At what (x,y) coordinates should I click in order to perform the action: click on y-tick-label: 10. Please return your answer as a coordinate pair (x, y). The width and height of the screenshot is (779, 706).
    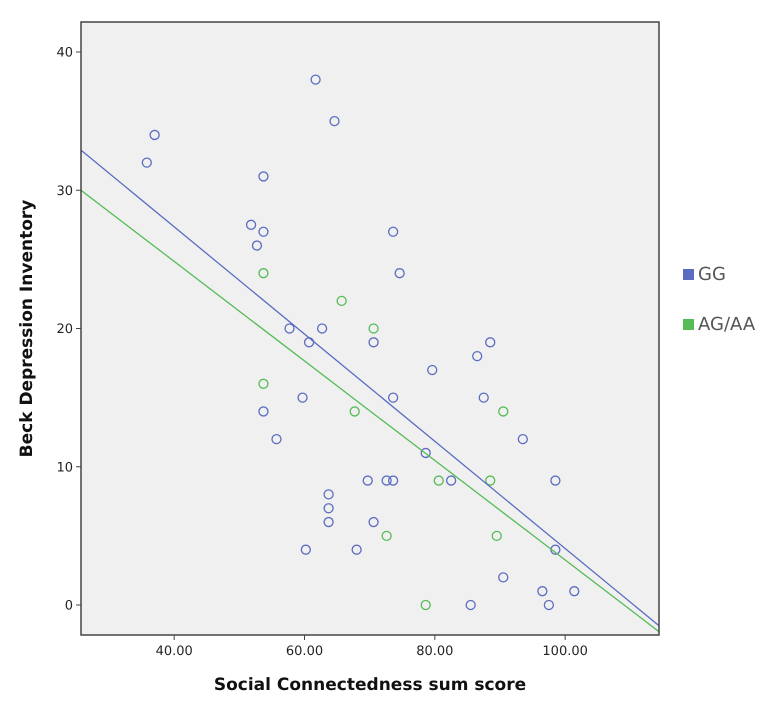
    Looking at the image, I should click on (64, 468).